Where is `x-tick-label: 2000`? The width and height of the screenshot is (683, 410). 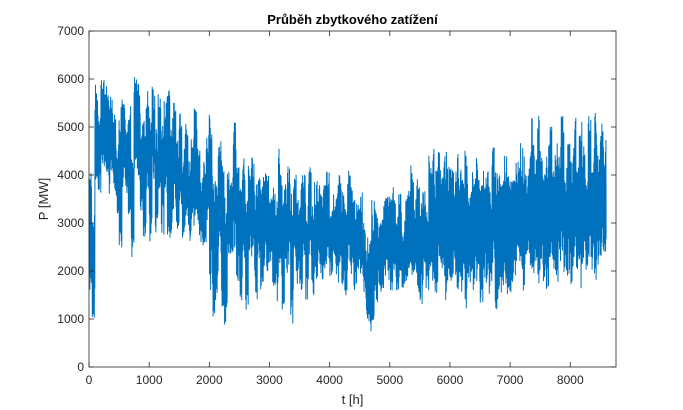
x-tick-label: 2000 is located at coordinates (209, 380).